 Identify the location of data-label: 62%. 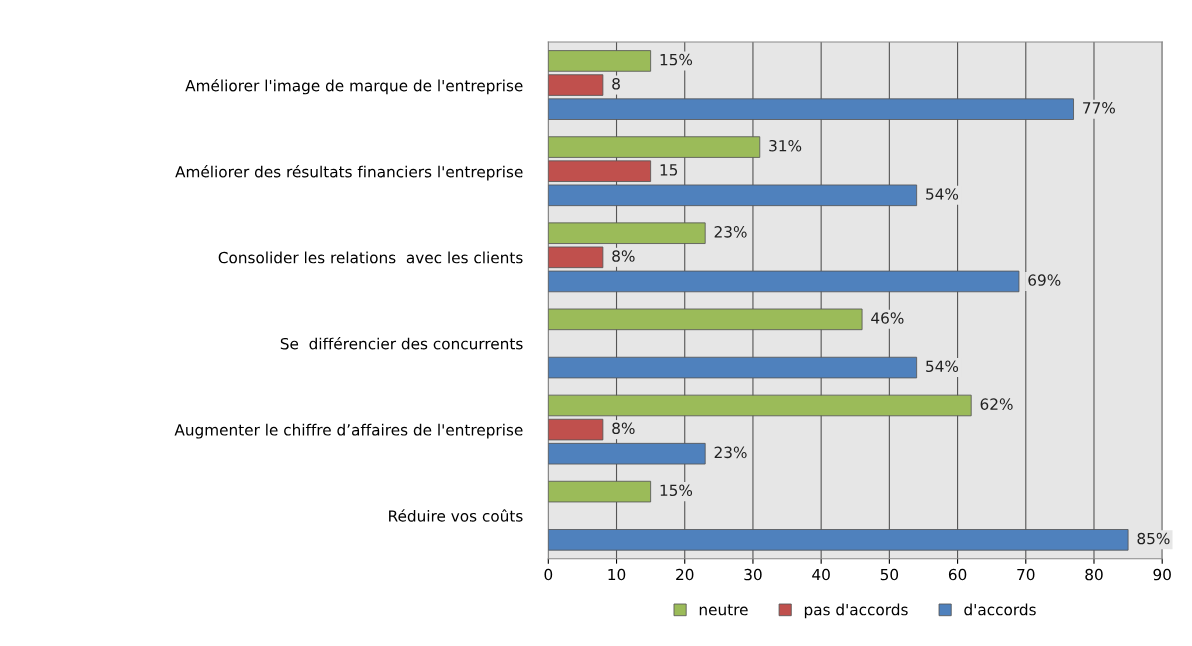
(996, 404).